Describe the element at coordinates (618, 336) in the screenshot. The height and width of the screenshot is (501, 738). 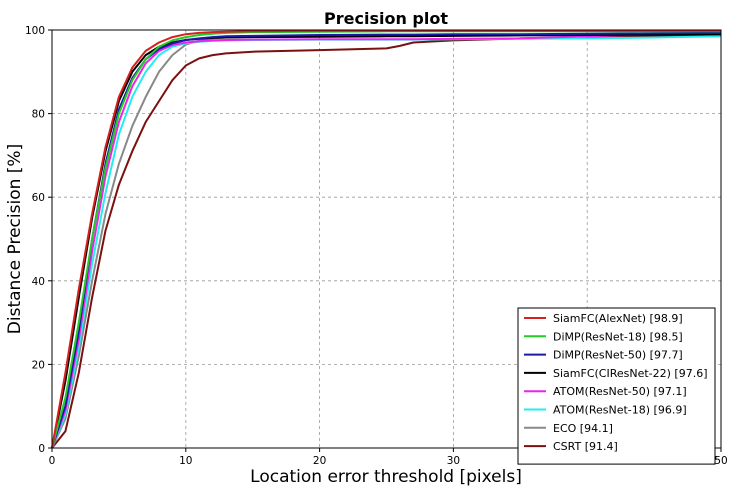
I see `legend-entry-label: DiMP(ResNet-18) [98.5]` at that location.